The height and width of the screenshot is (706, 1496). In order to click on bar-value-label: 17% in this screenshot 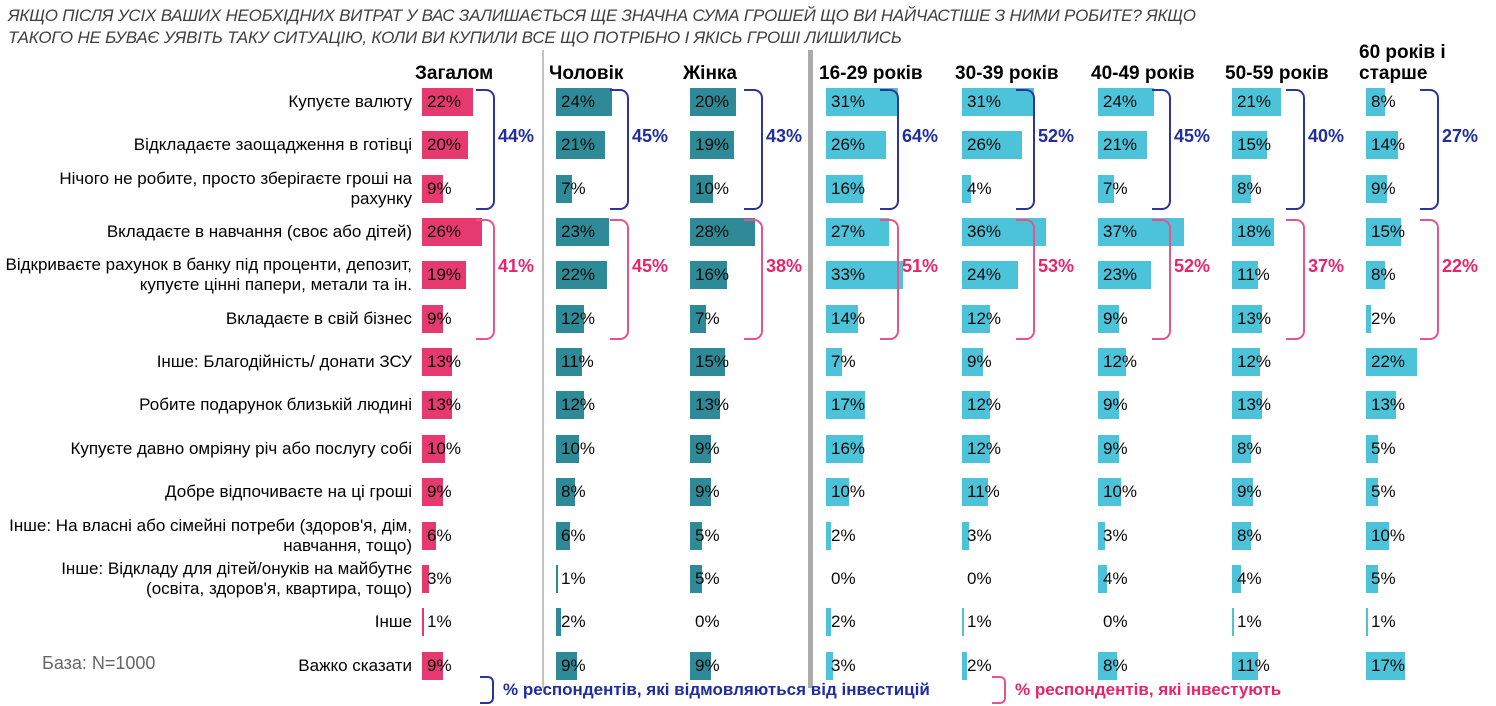, I will do `click(1388, 665)`.